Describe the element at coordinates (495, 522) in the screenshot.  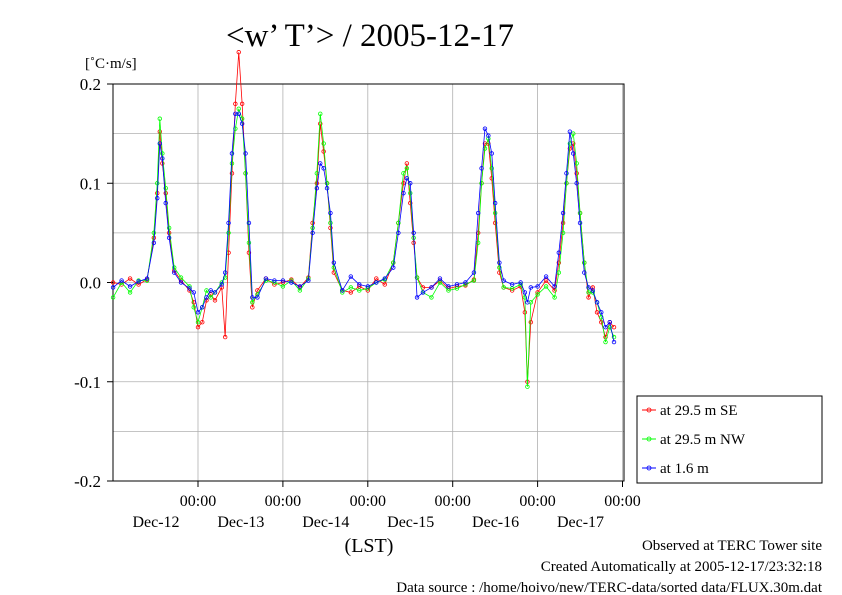
I see `x-tick-date: Dec-16` at that location.